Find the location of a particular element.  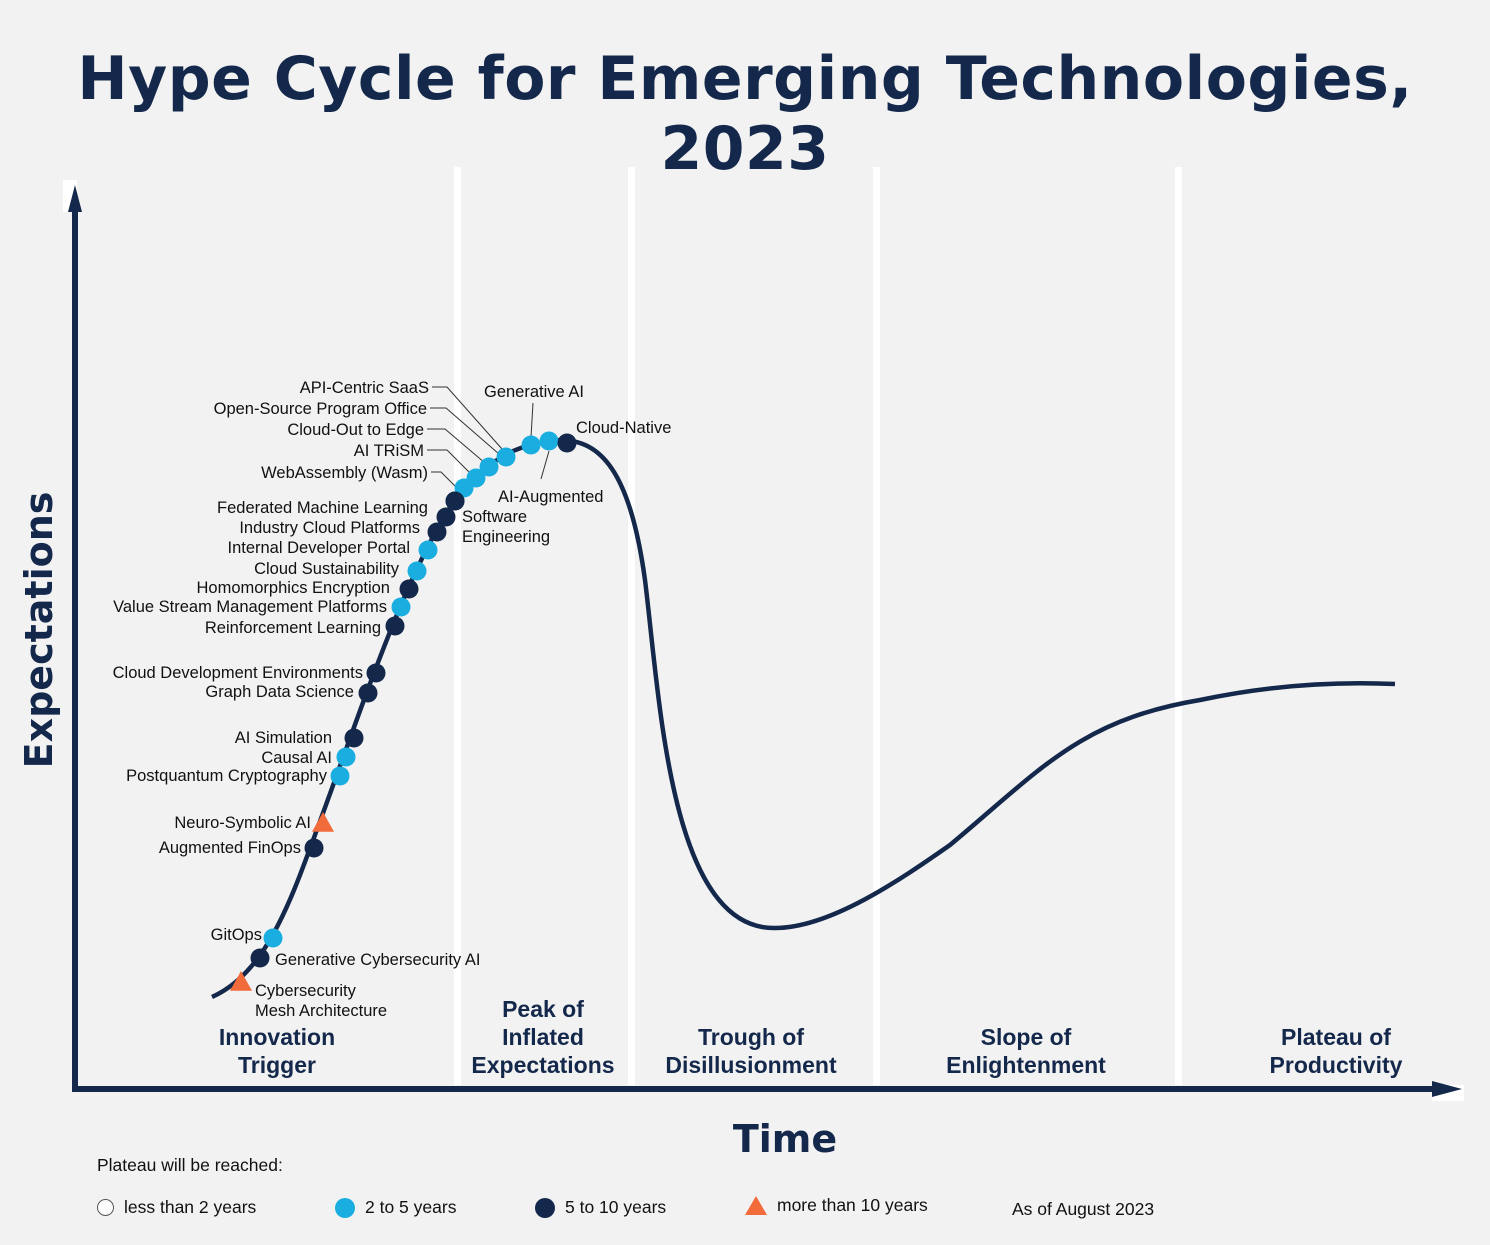

legend-item-5-to-10-years: 5 to 10 years is located at coordinates (600, 1207).